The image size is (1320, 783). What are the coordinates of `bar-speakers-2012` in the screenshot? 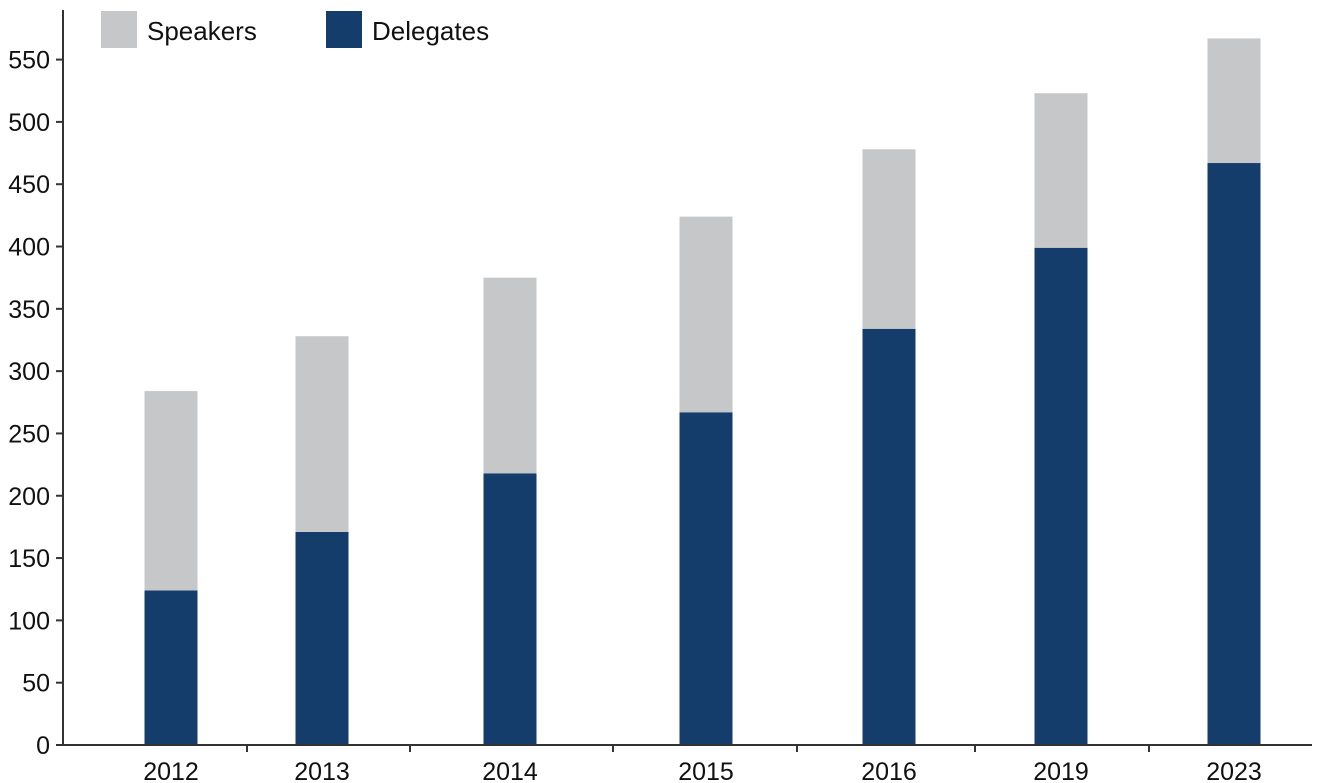 It's located at (171, 491).